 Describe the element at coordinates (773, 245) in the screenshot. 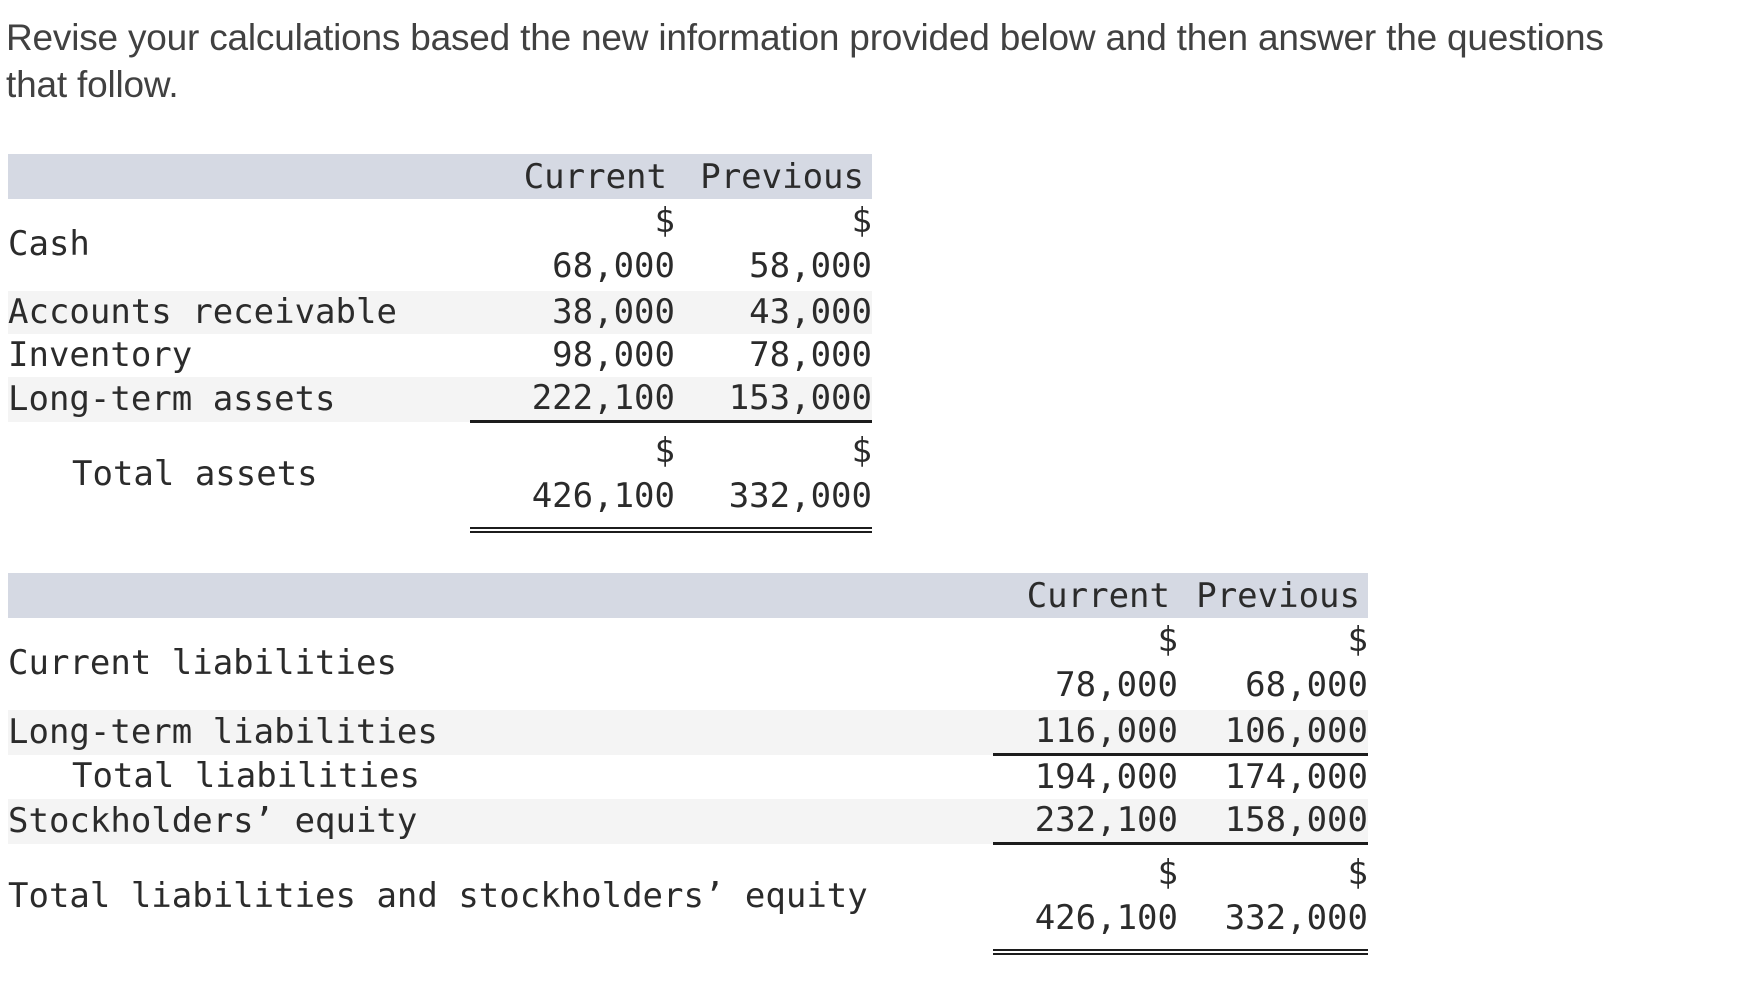

I see `cash-previous-cell: $ 58,000` at that location.